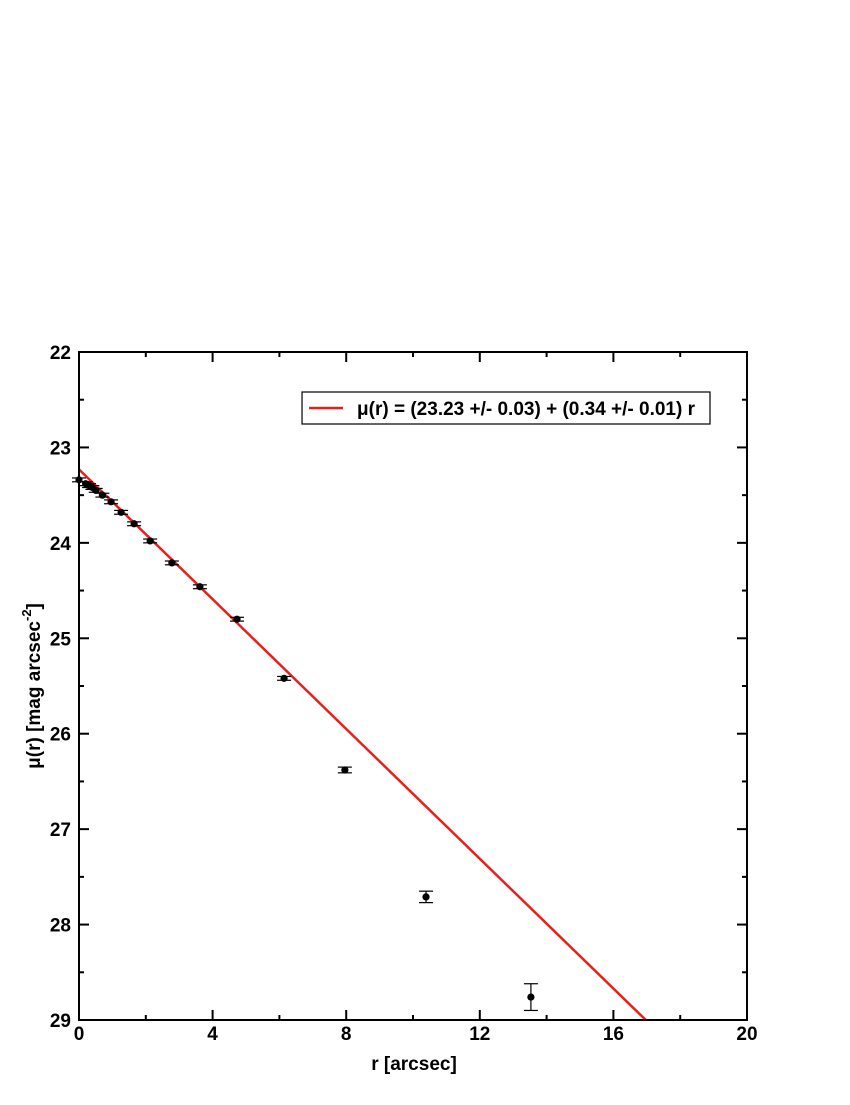  Describe the element at coordinates (60, 830) in the screenshot. I see `y-tick-label: 27` at that location.